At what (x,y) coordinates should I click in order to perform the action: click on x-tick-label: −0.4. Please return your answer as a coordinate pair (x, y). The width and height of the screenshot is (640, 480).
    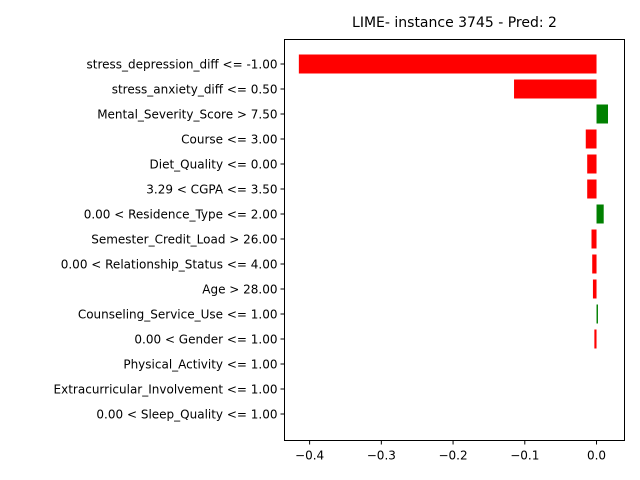
    Looking at the image, I should click on (309, 456).